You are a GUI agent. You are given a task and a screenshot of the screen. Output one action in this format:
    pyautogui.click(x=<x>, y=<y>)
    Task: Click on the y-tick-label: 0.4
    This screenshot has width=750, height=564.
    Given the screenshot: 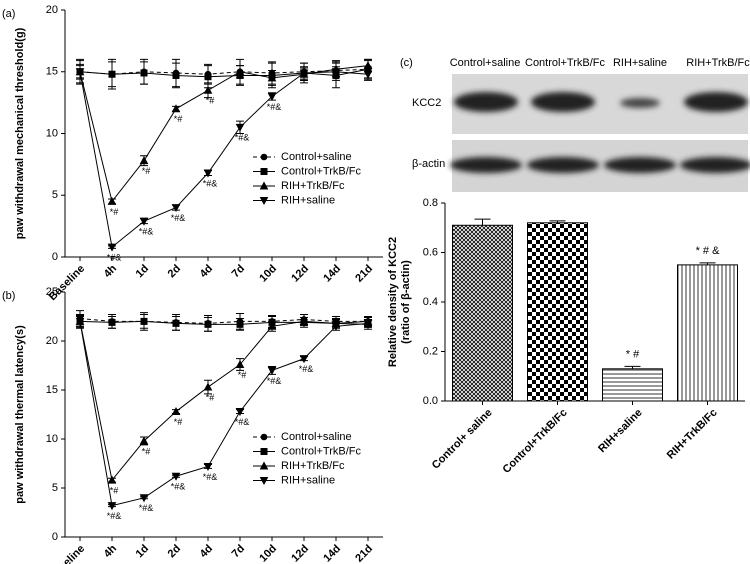 What is the action you would take?
    pyautogui.click(x=430, y=302)
    